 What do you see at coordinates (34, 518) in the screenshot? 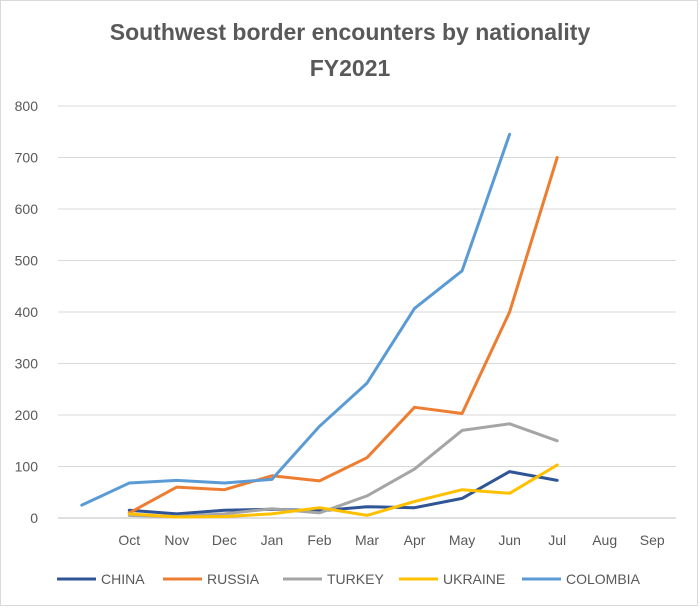
I see `y-tick-label: 0` at bounding box center [34, 518].